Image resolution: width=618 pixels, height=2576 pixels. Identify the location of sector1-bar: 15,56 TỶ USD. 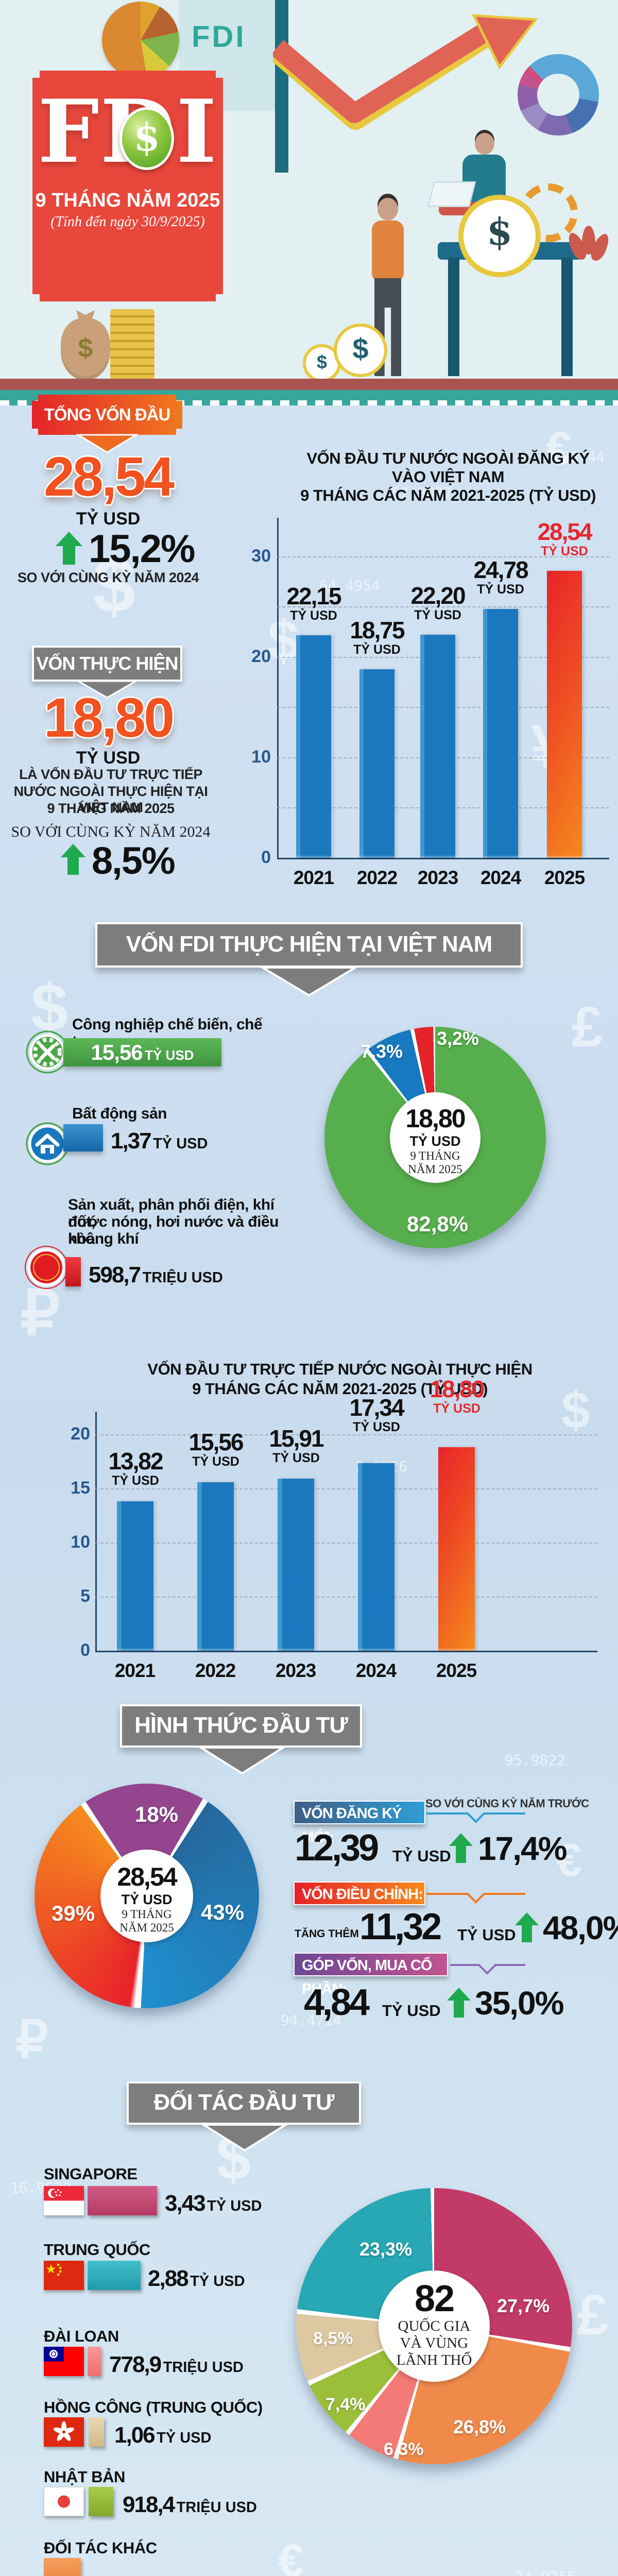
(142, 1052).